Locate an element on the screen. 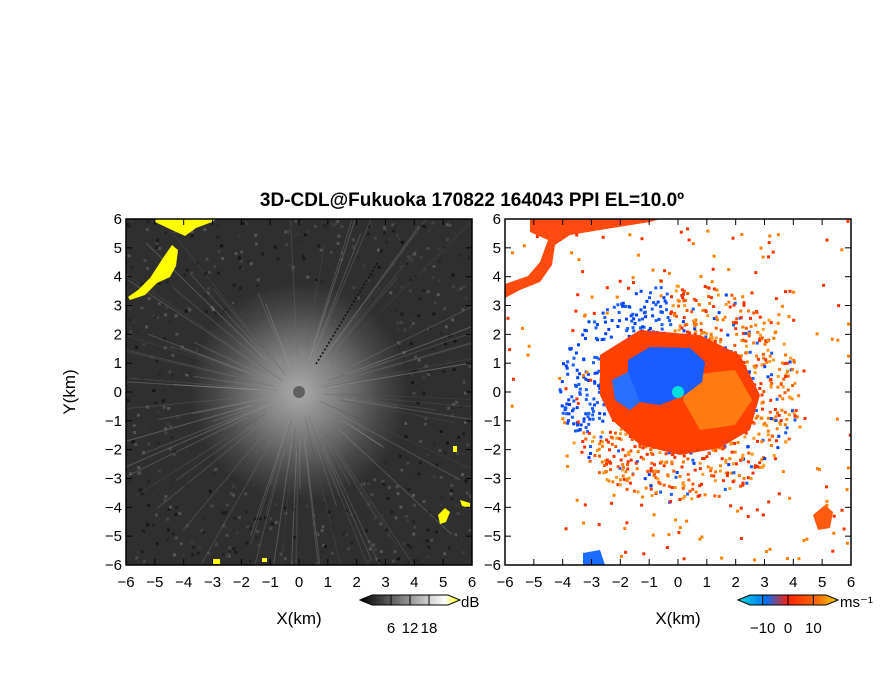  velocity-colorbar-tick-label: 0 is located at coordinates (788, 628).